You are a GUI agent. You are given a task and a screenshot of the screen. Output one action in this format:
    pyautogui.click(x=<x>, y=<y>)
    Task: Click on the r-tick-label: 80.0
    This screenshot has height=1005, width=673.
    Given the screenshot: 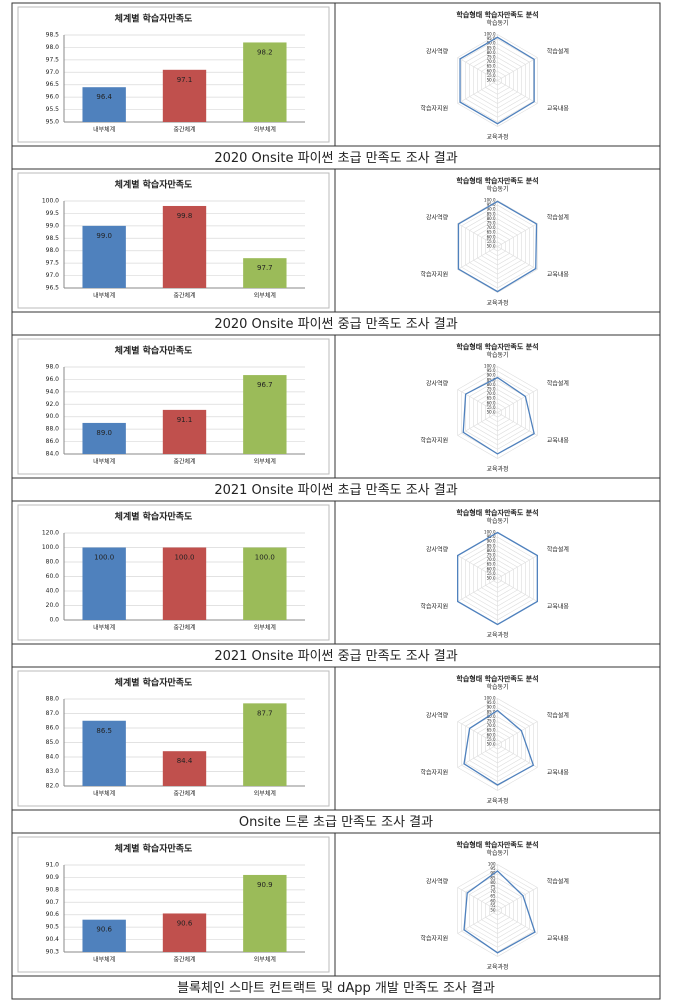 What is the action you would take?
    pyautogui.click(x=491, y=218)
    